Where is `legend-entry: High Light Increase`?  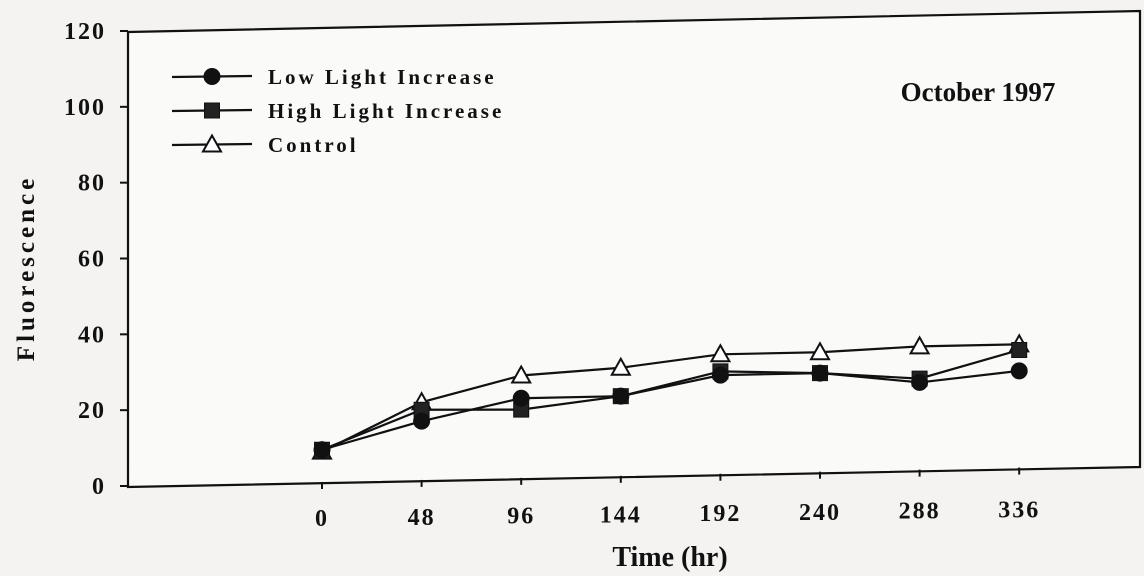 legend-entry: High Light Increase is located at coordinates (337, 111).